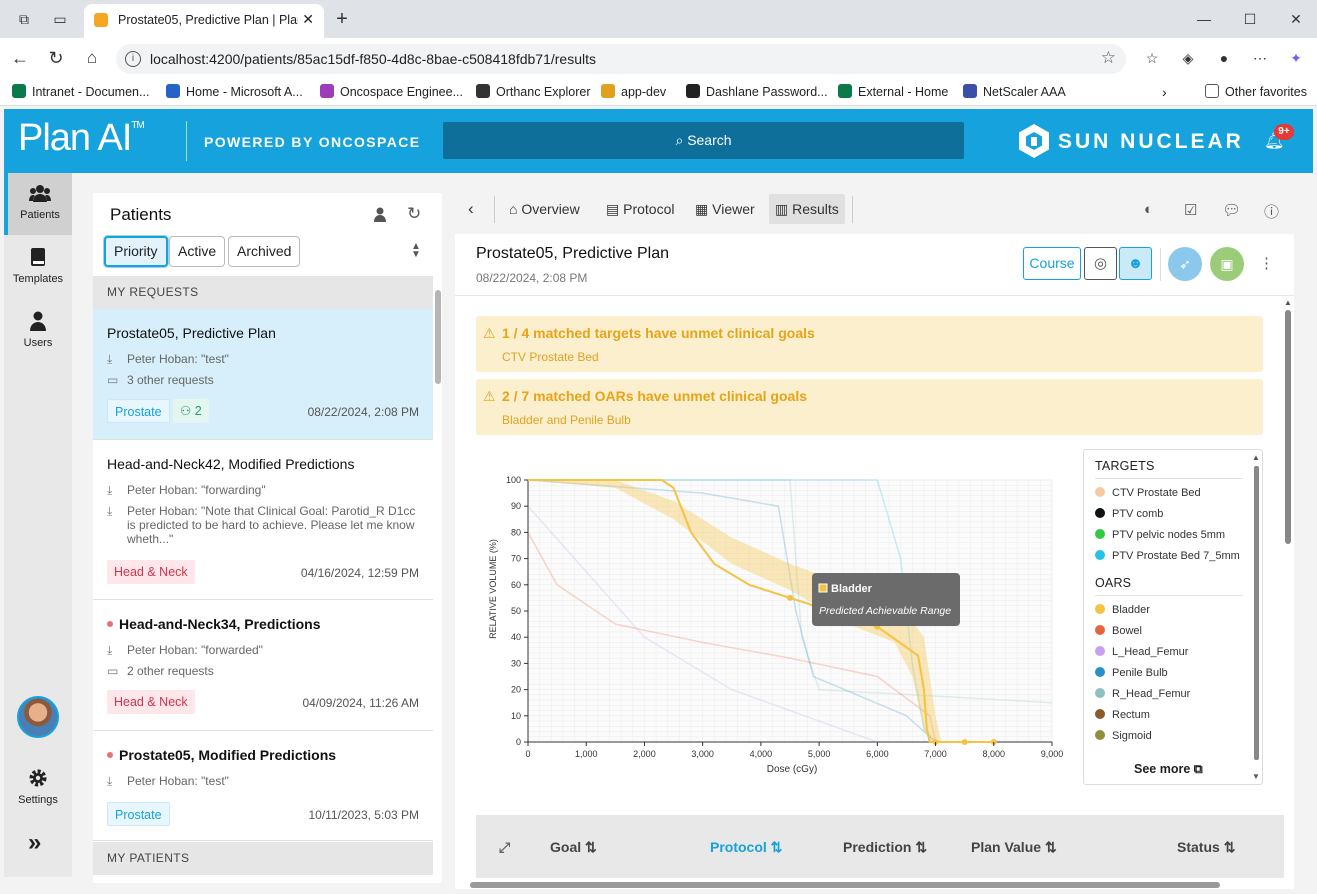  What do you see at coordinates (38, 268) in the screenshot?
I see `sidebar-item-templates: Templates` at bounding box center [38, 268].